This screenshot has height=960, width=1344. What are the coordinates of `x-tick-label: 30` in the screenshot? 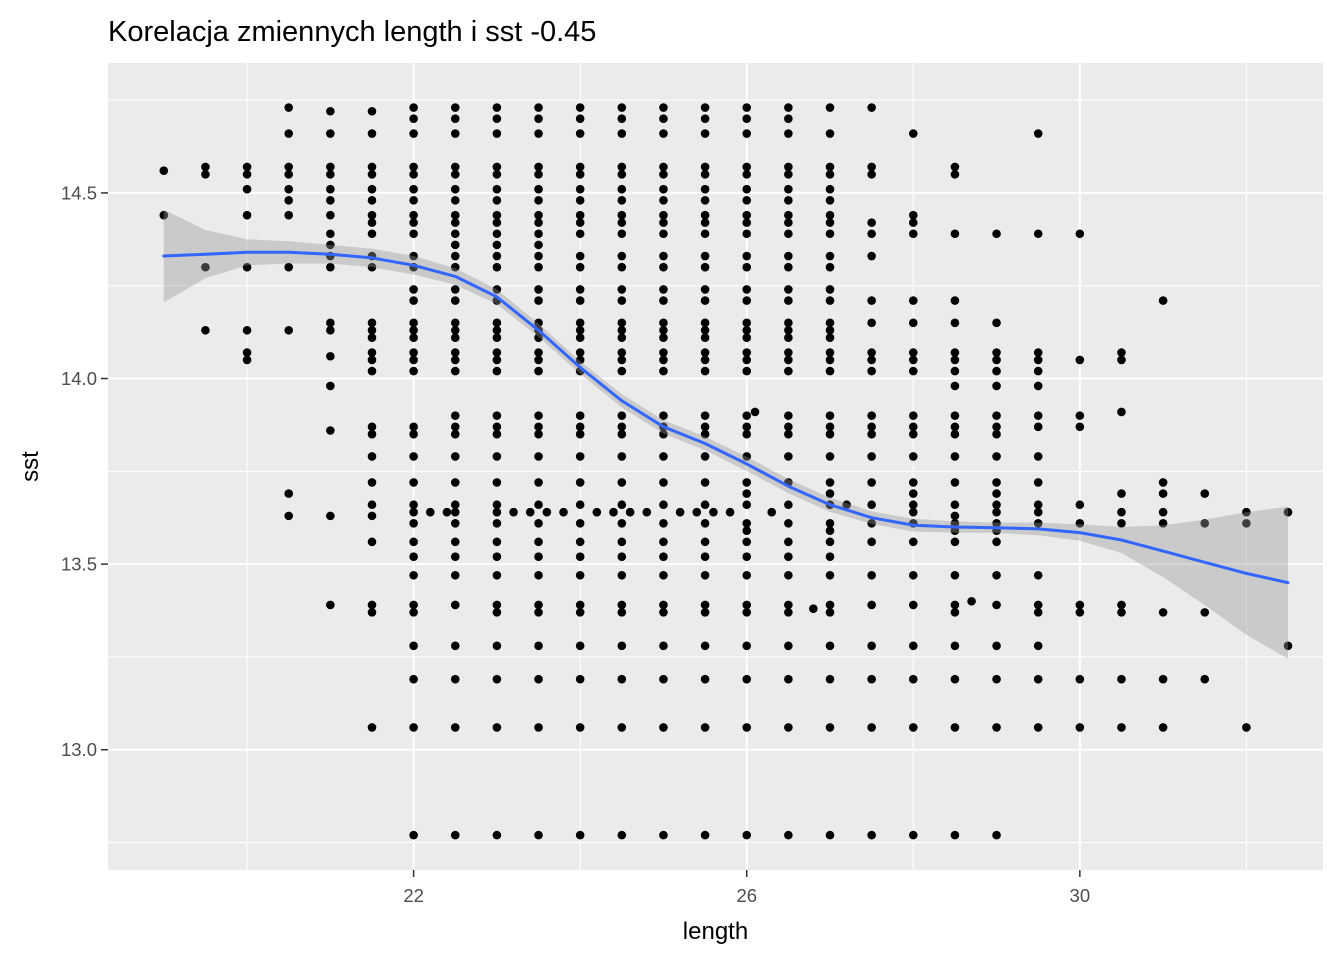 It's located at (1080, 895).